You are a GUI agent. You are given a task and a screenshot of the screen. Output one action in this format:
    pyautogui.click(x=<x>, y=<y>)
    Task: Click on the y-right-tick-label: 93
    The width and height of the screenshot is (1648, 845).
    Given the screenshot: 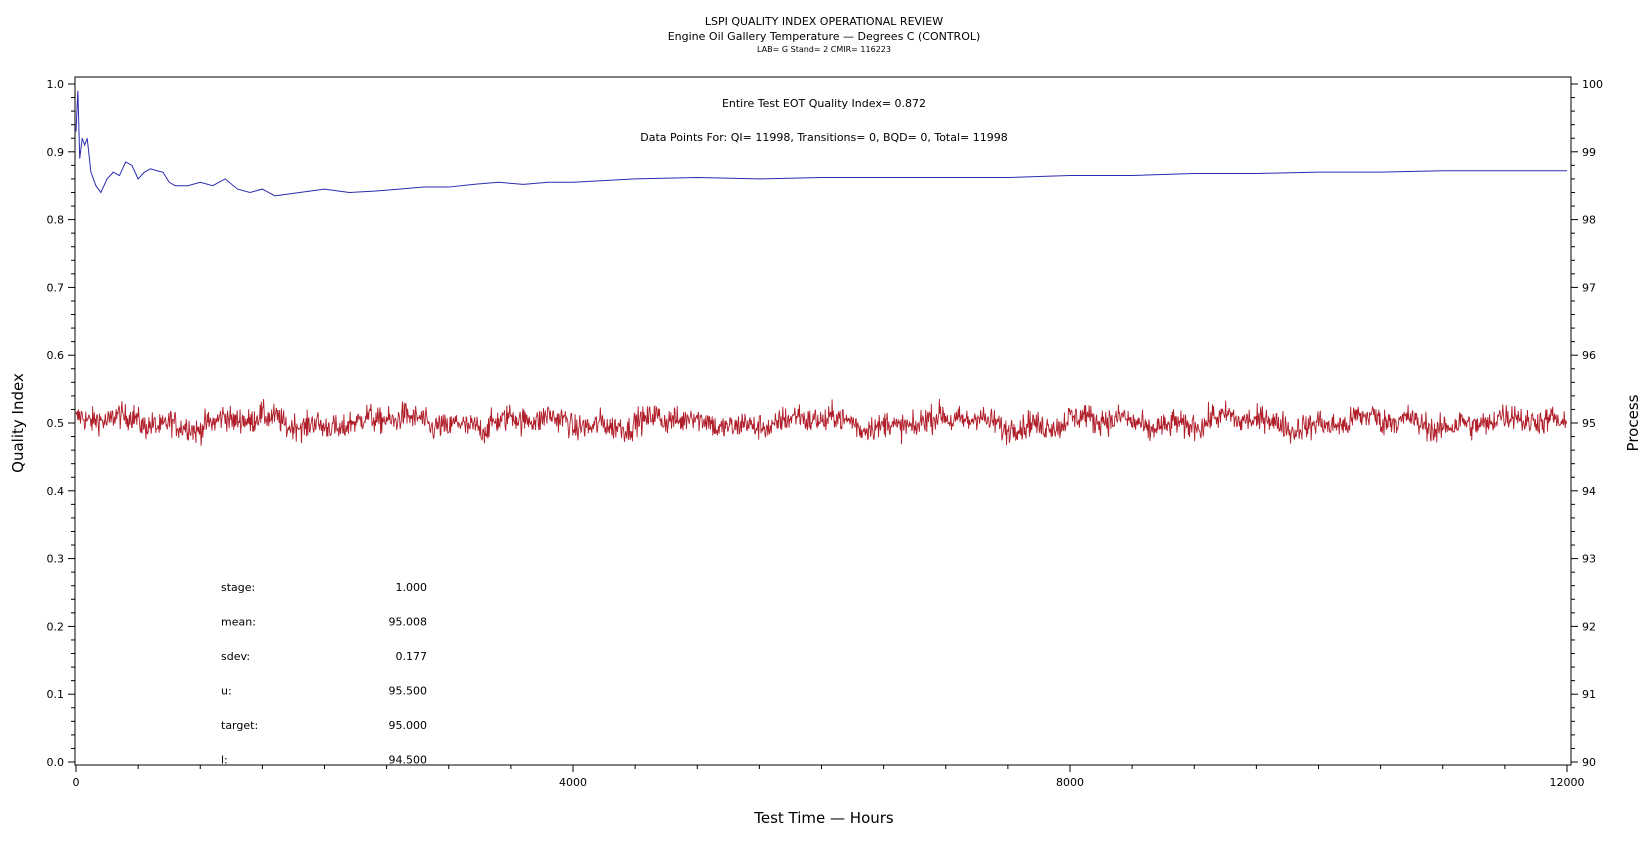 What is the action you would take?
    pyautogui.click(x=1589, y=559)
    